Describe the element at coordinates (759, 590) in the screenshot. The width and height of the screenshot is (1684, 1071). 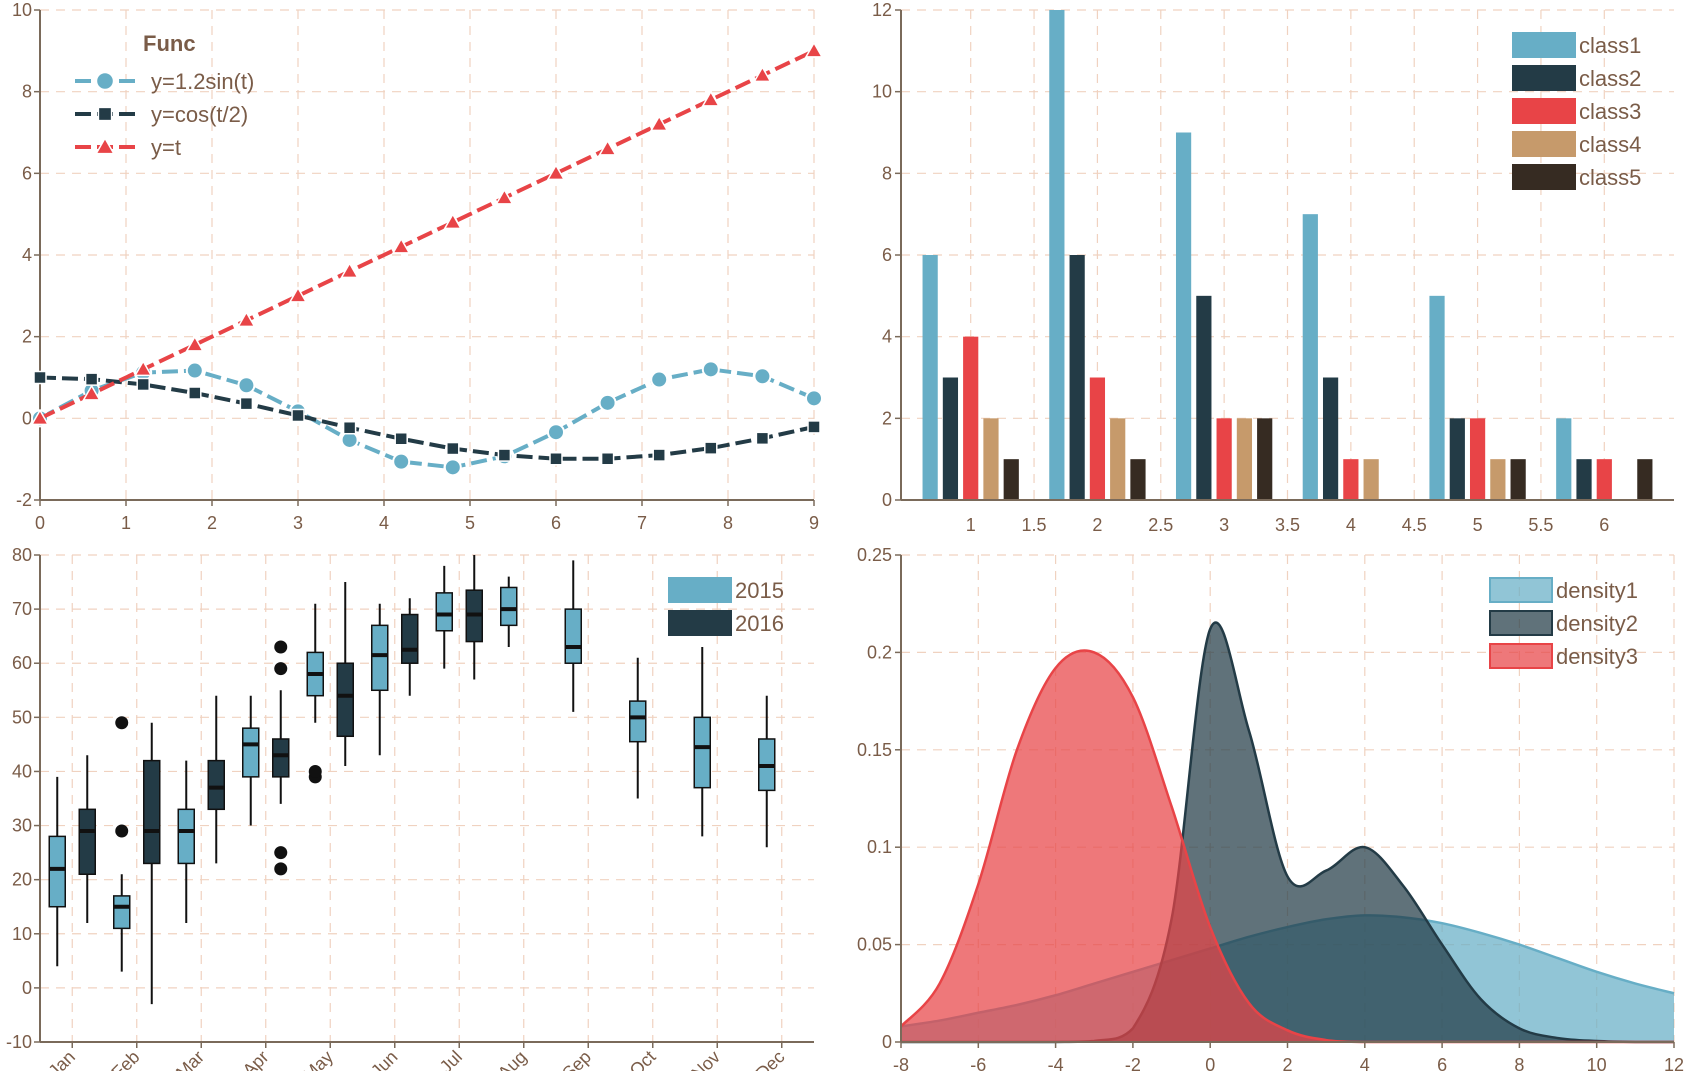
I see `box-legend-label-1: 2015` at that location.